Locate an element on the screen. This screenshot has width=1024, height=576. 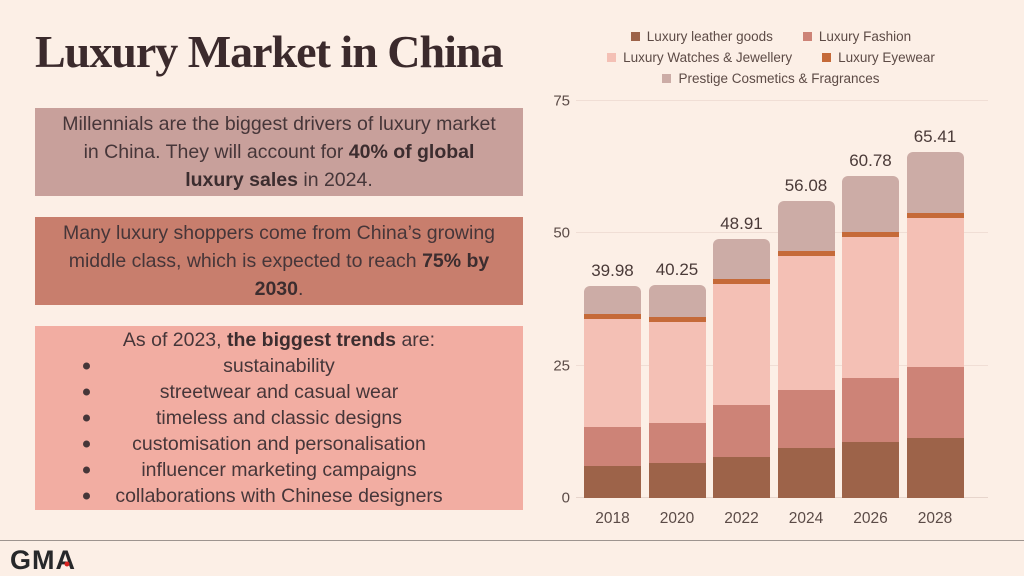
logo-letters-gm: GM is located at coordinates (33, 560).